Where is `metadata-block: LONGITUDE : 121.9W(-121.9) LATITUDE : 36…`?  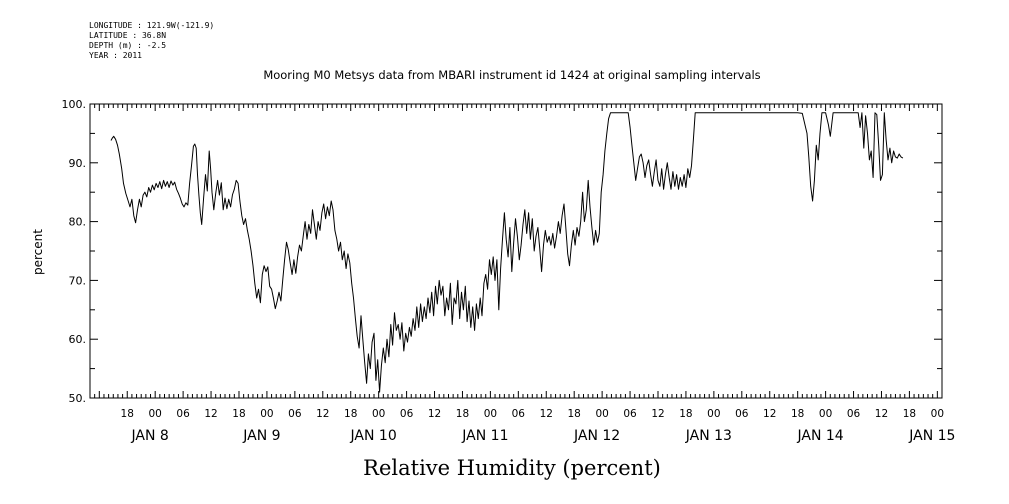 metadata-block: LONGITUDE : 121.9W(-121.9) LATITUDE : 36… is located at coordinates (151, 41).